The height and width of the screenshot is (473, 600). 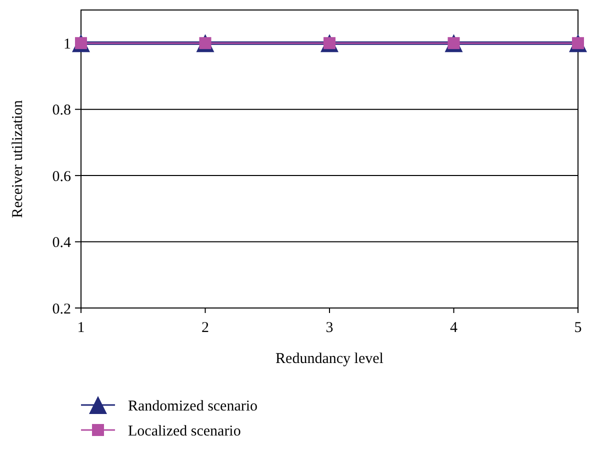 I want to click on x-axis-title: Redundancy level, so click(x=330, y=359).